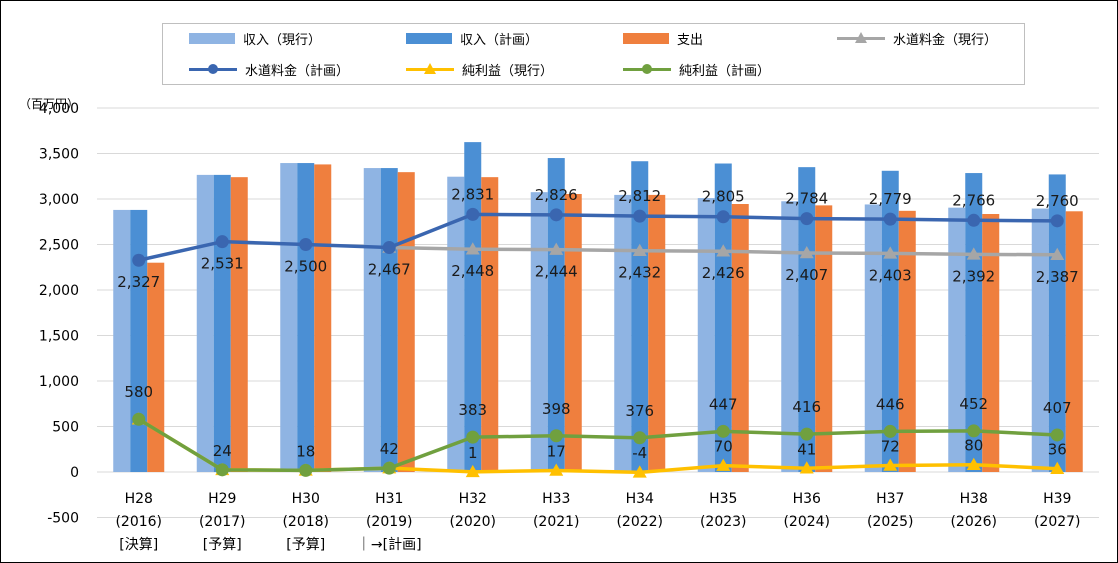 The width and height of the screenshot is (1118, 563). What do you see at coordinates (389, 270) in the screenshot?
I see `data-label-water-current: 2,467` at bounding box center [389, 270].